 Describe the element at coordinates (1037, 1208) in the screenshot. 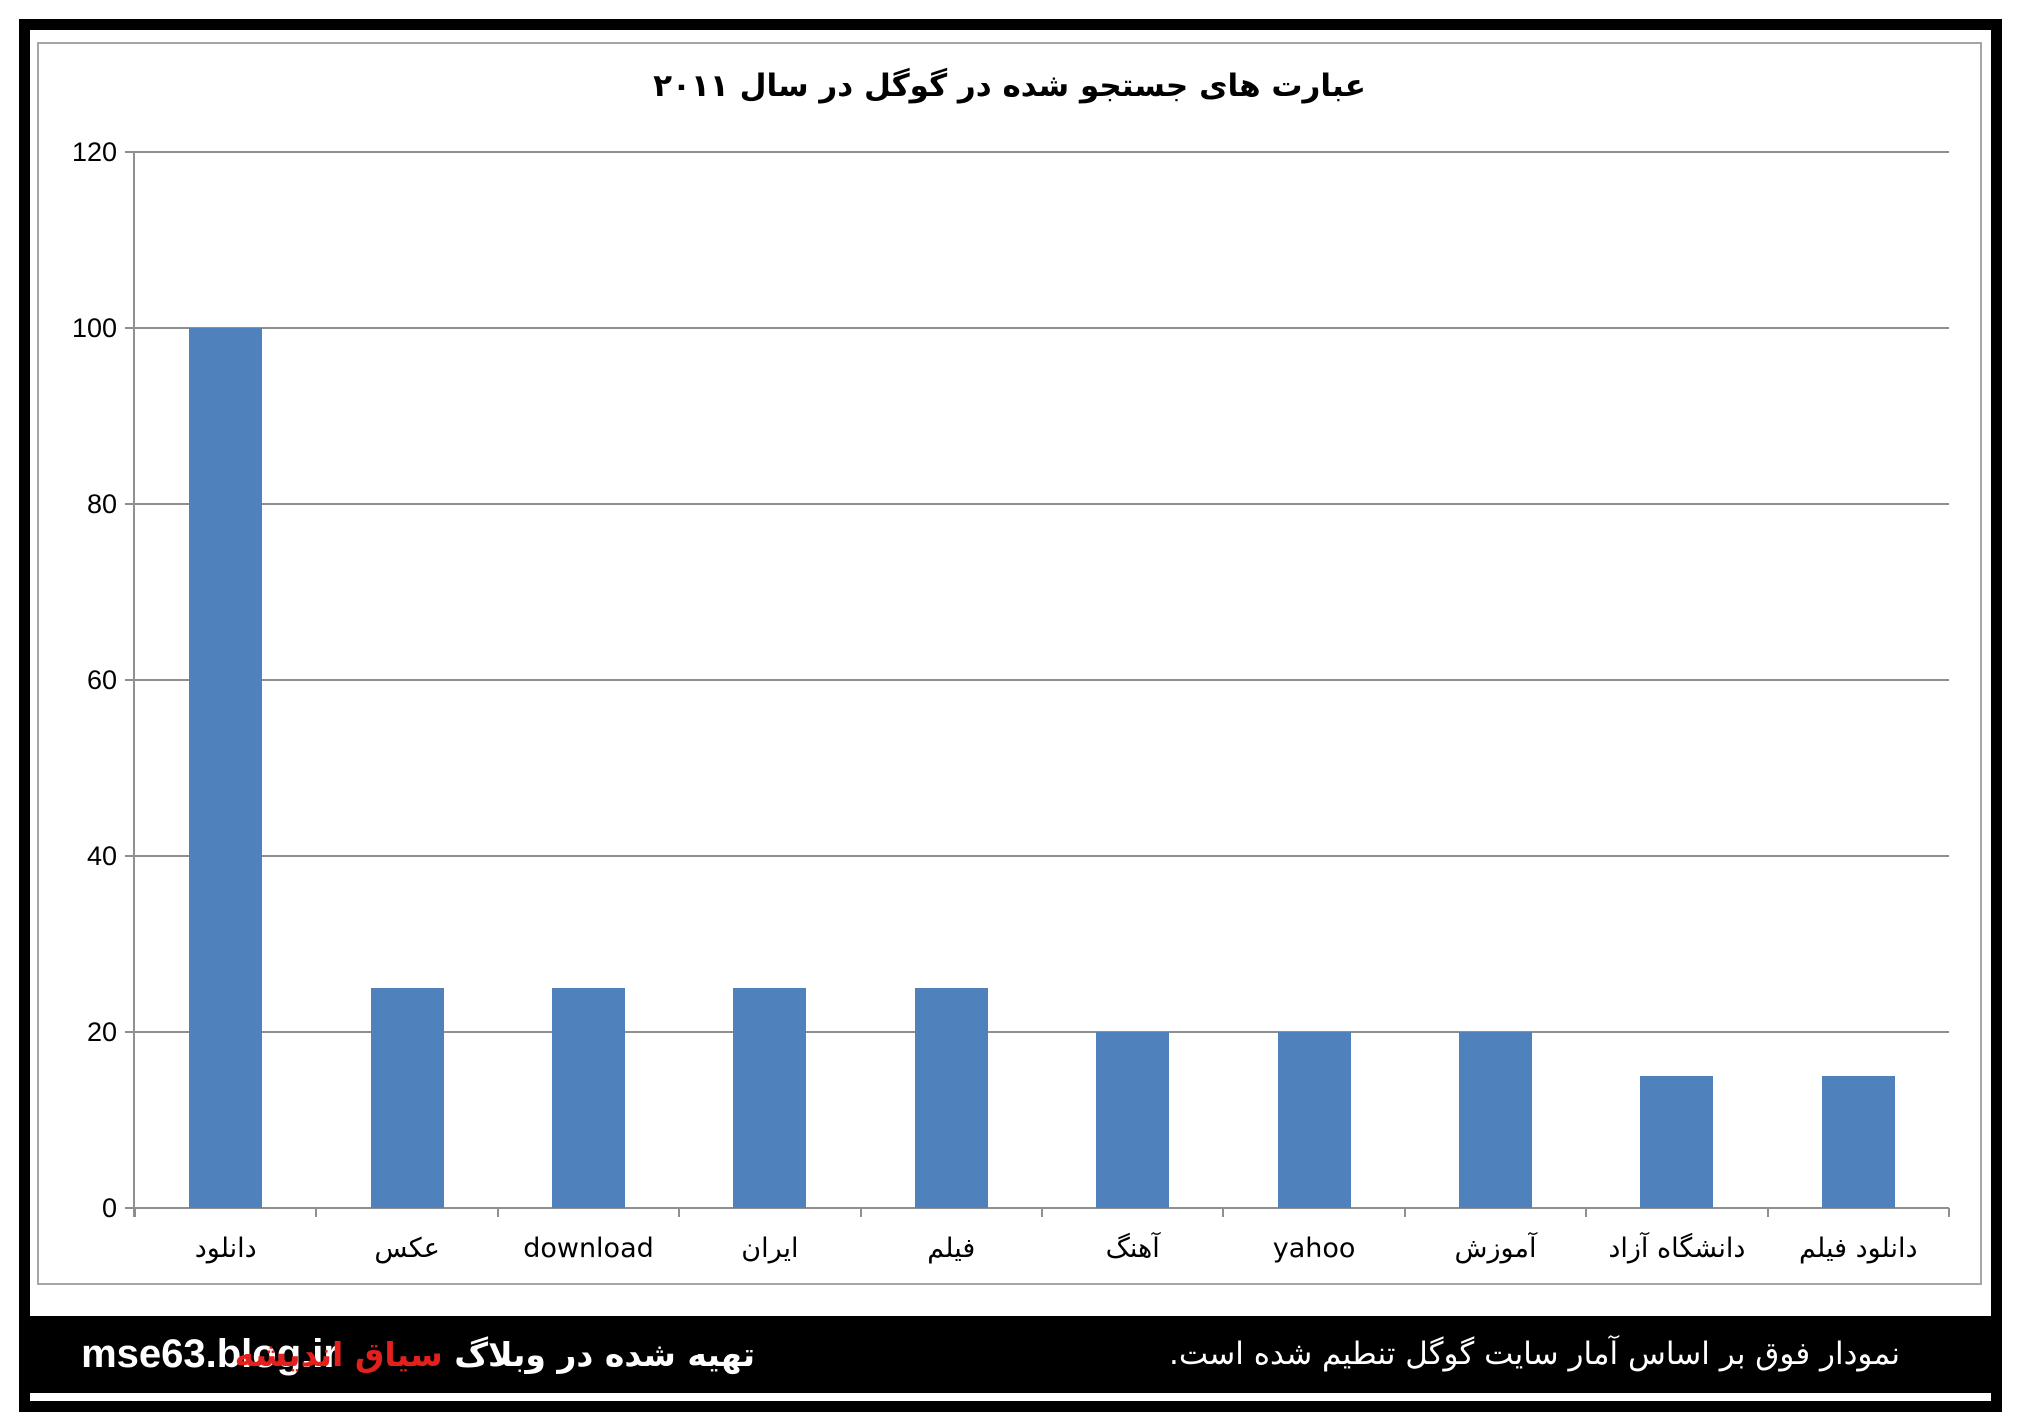

I see `x-axis` at that location.